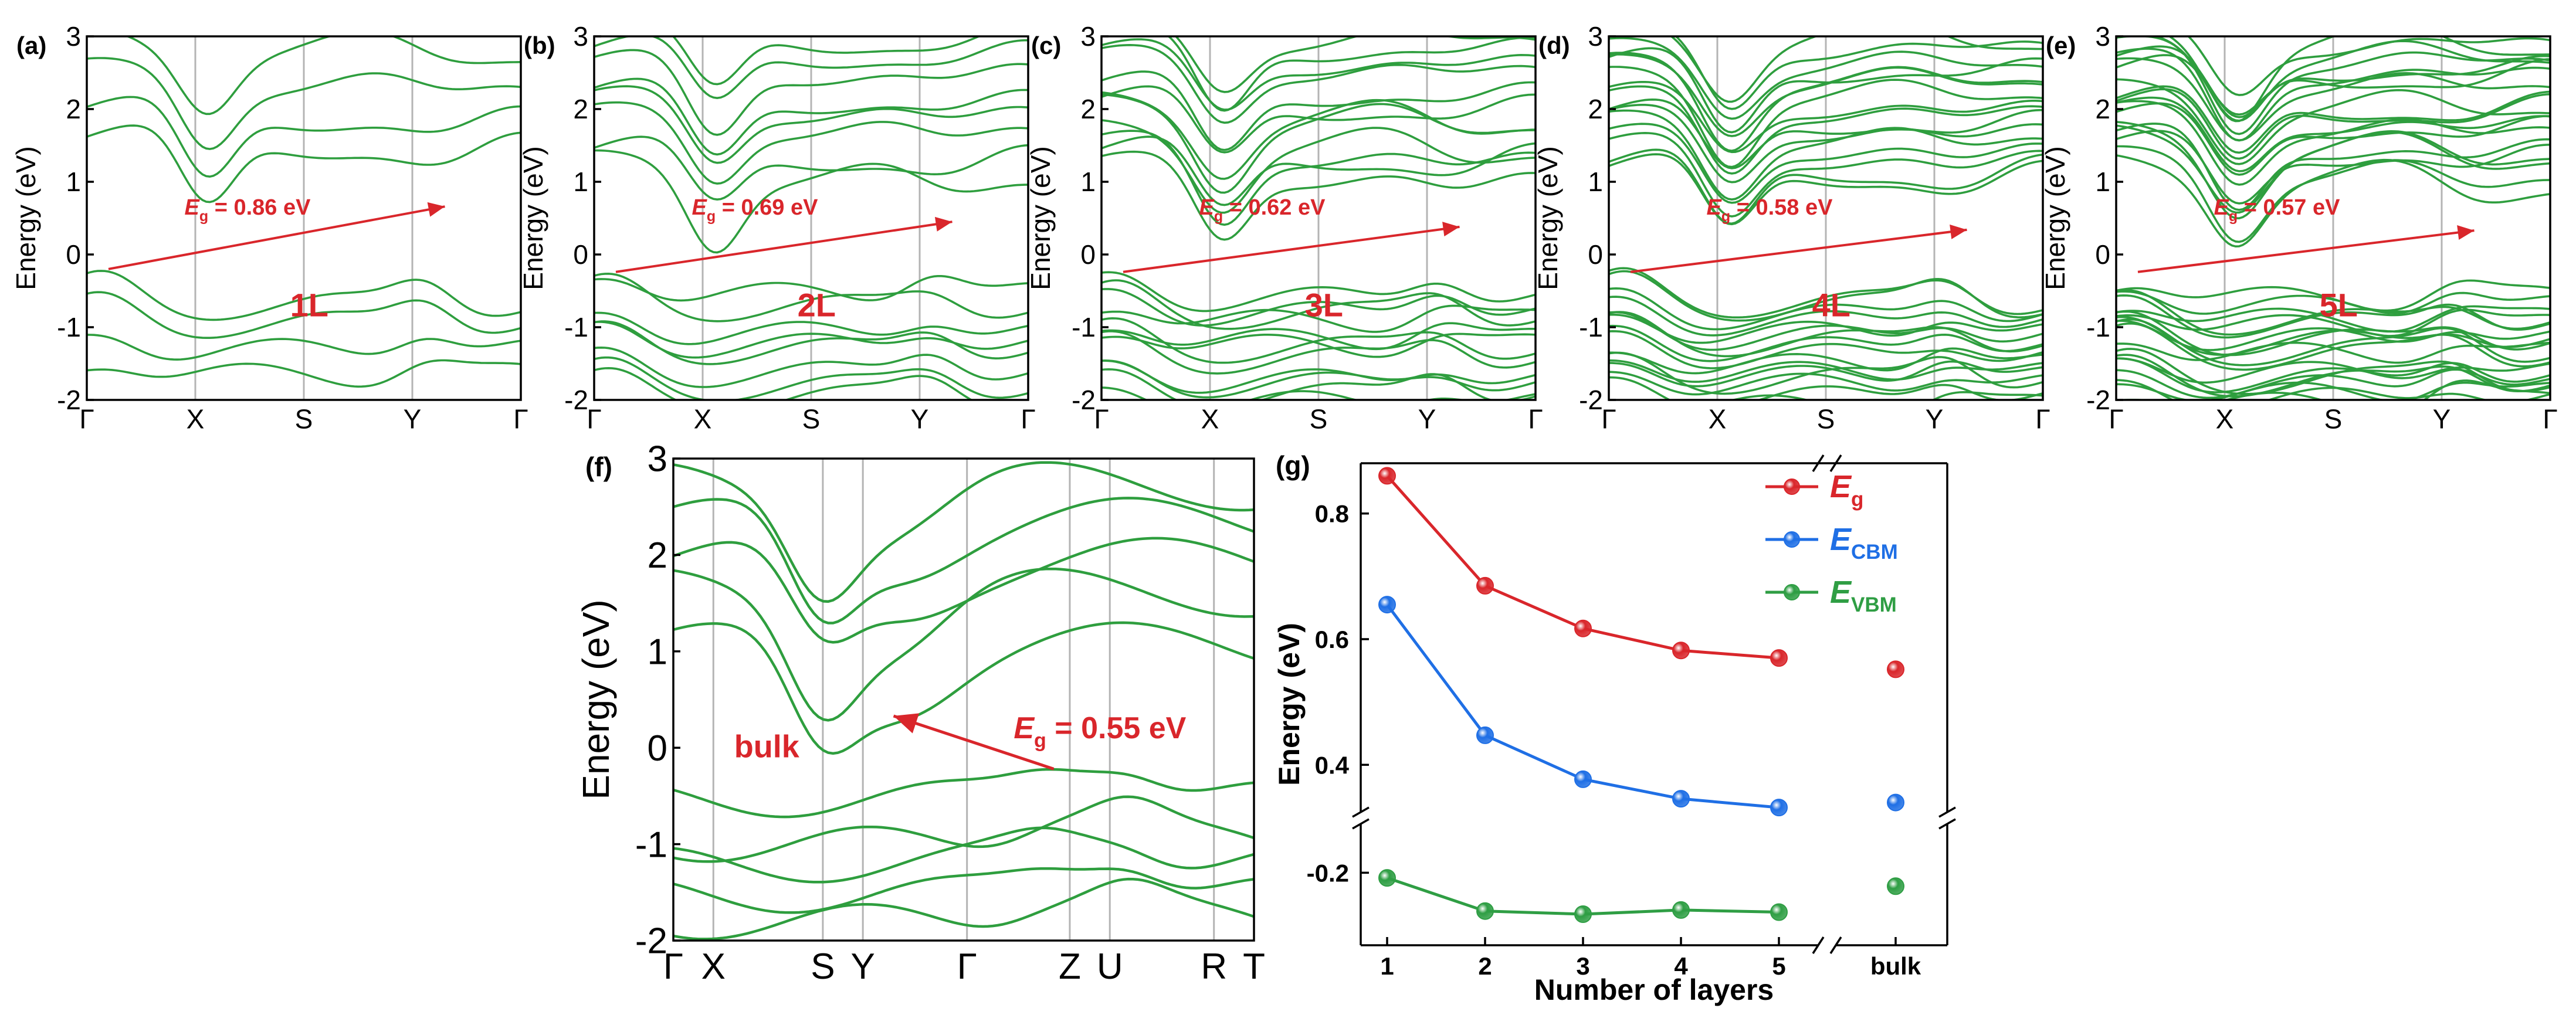 The width and height of the screenshot is (2576, 1025). What do you see at coordinates (658, 555) in the screenshot?
I see `ytick-label-f-2: 2` at bounding box center [658, 555].